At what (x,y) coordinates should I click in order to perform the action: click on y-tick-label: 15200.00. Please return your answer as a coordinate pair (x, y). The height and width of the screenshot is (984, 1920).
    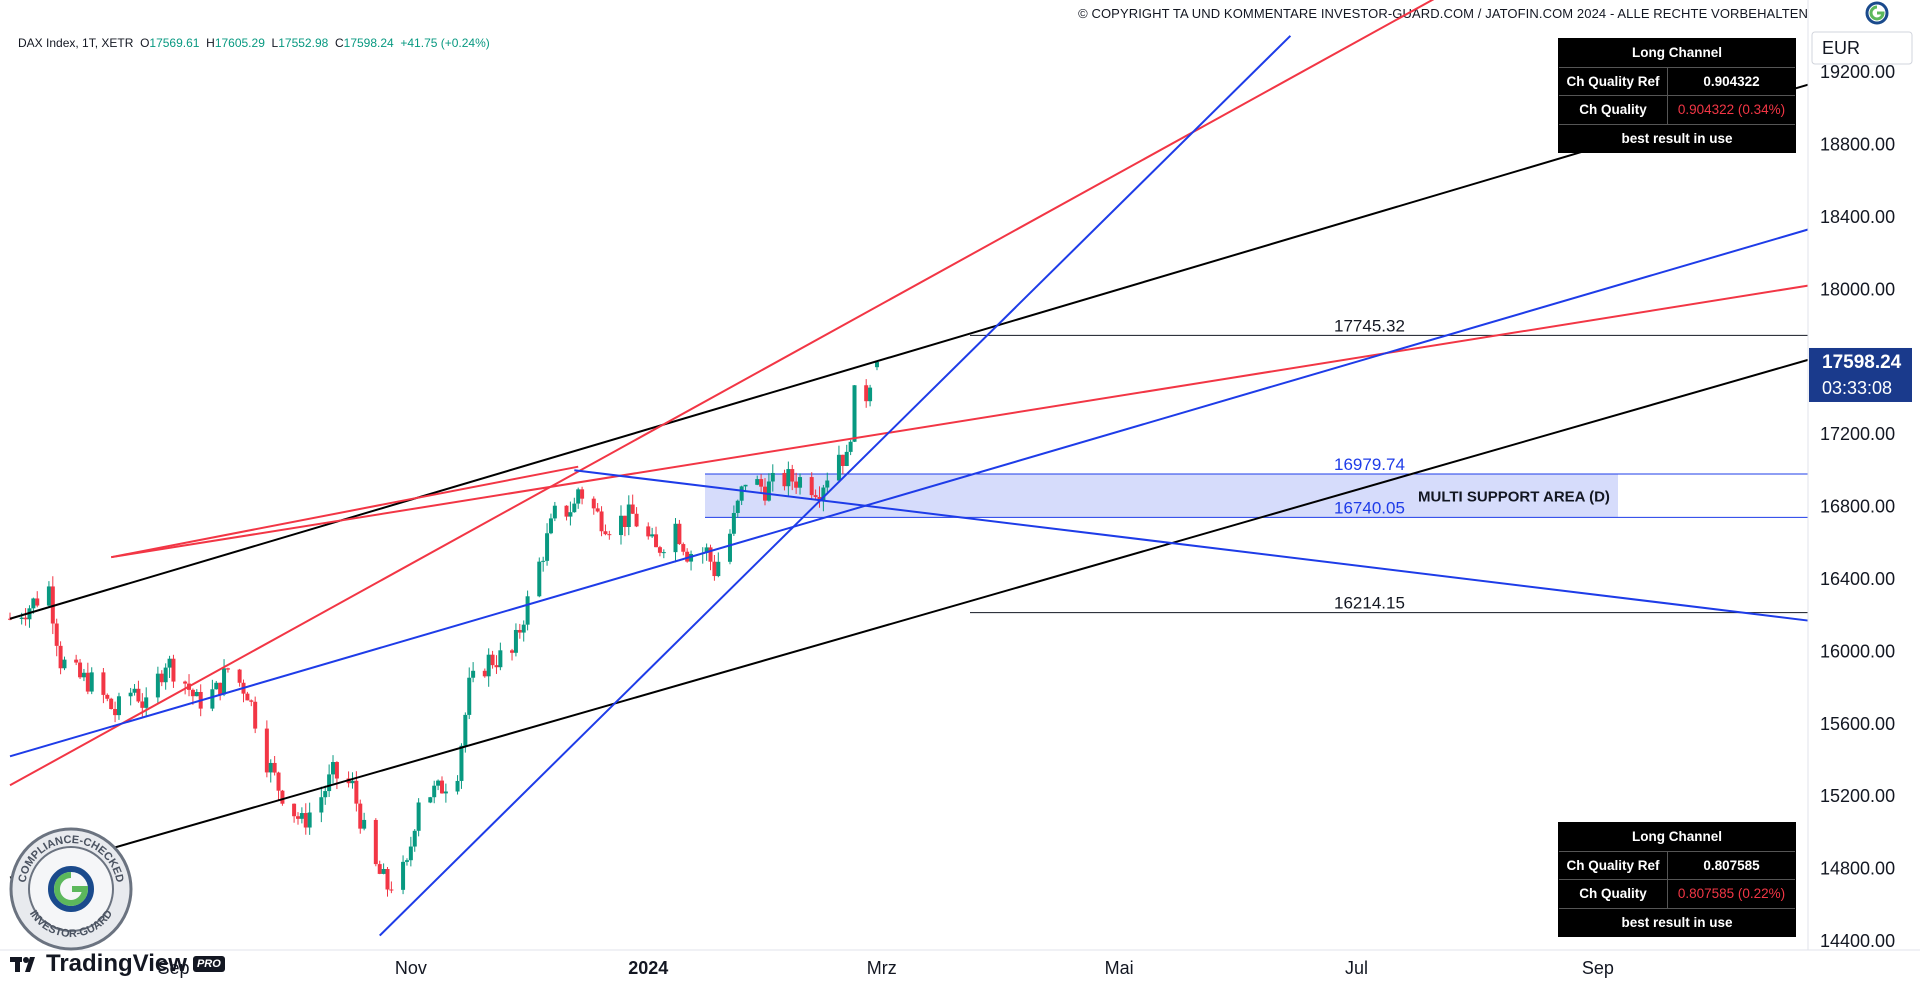
    Looking at the image, I should click on (1857, 796).